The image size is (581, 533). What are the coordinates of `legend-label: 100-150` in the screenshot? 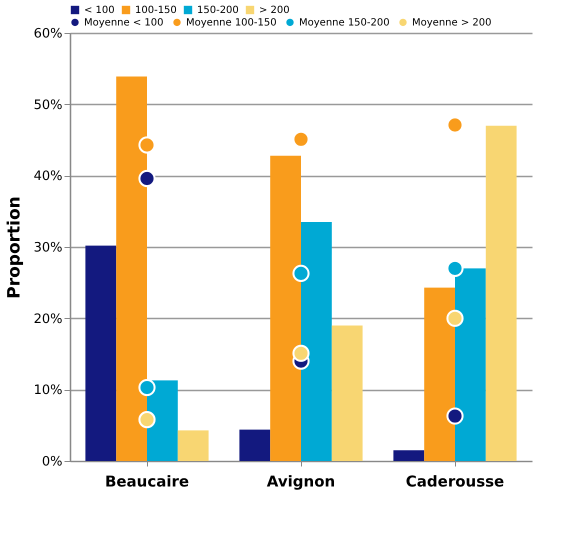 It's located at (156, 10).